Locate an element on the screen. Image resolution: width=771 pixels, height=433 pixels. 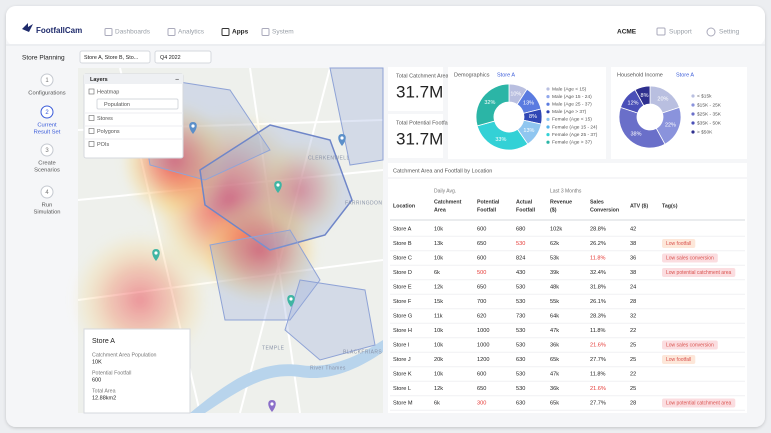
demographics-title: Demographics is located at coordinates (472, 75).